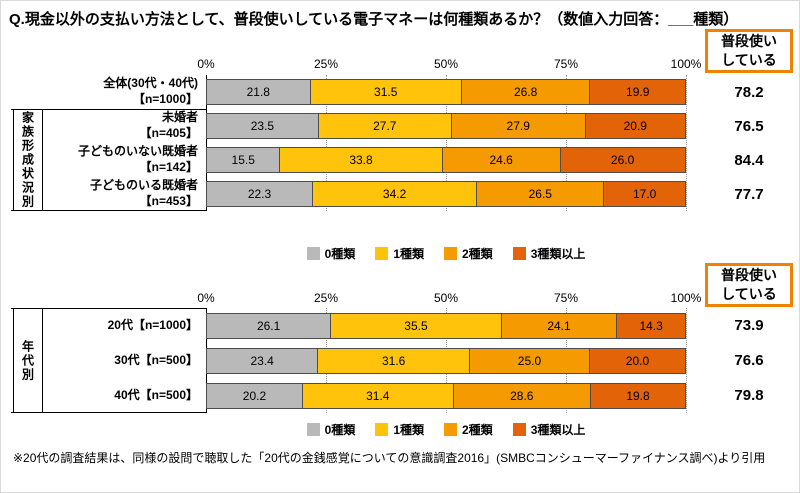  I want to click on legend-item: 1種類, so click(399, 429).